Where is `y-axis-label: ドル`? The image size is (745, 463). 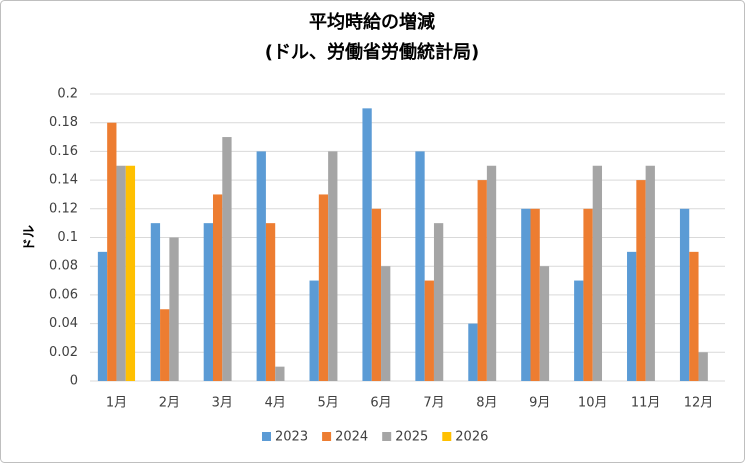 y-axis-label: ドル is located at coordinates (30, 238).